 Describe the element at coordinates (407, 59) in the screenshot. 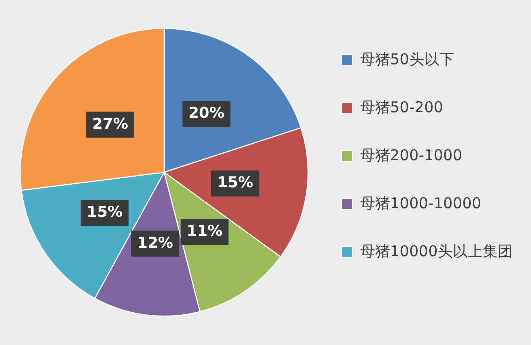

I see `legend-label: 母猪50头以下` at that location.